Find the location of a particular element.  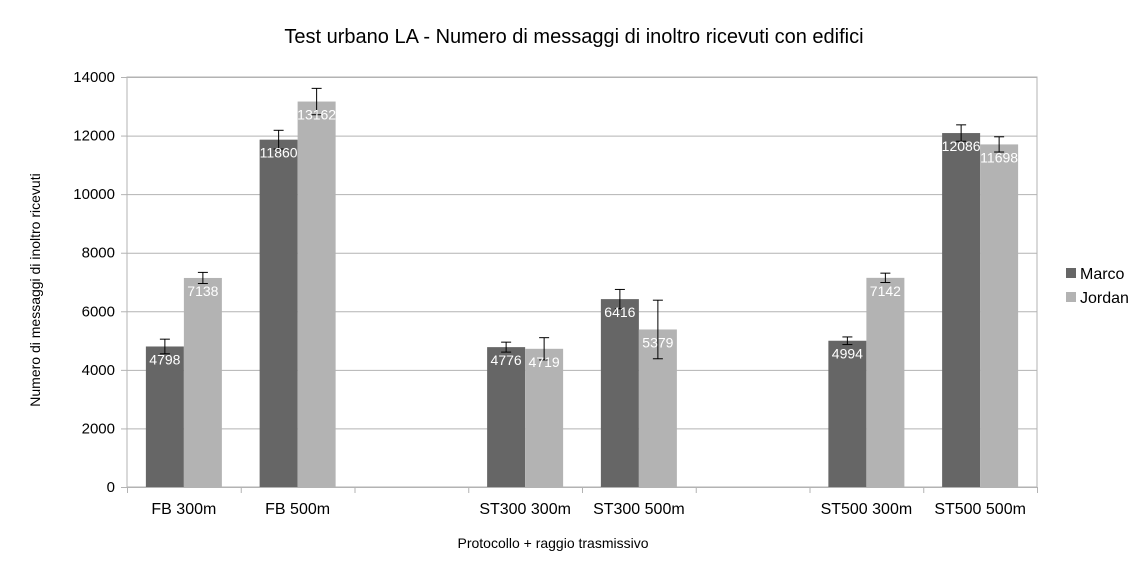

legend-label: Jordan is located at coordinates (1104, 298).